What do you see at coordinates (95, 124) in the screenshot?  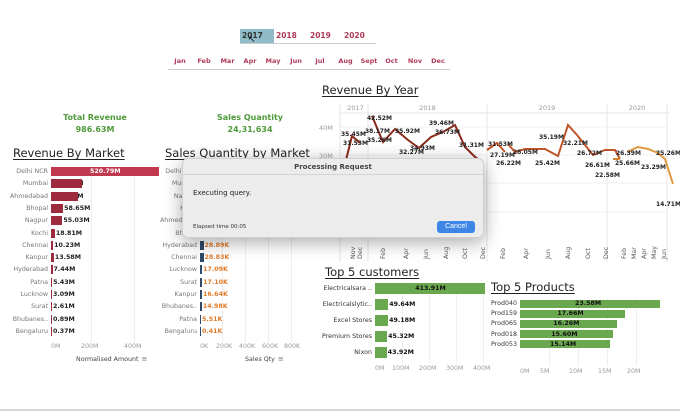 I see `kpi-total-revenue: Total Revenue 986.63M` at bounding box center [95, 124].